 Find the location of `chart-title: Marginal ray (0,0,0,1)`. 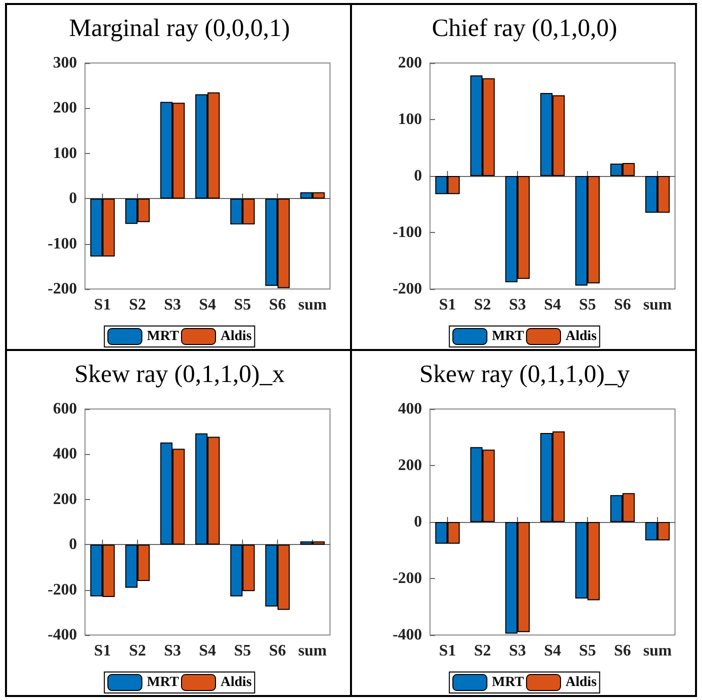

chart-title: Marginal ray (0,0,0,1) is located at coordinates (179, 28).